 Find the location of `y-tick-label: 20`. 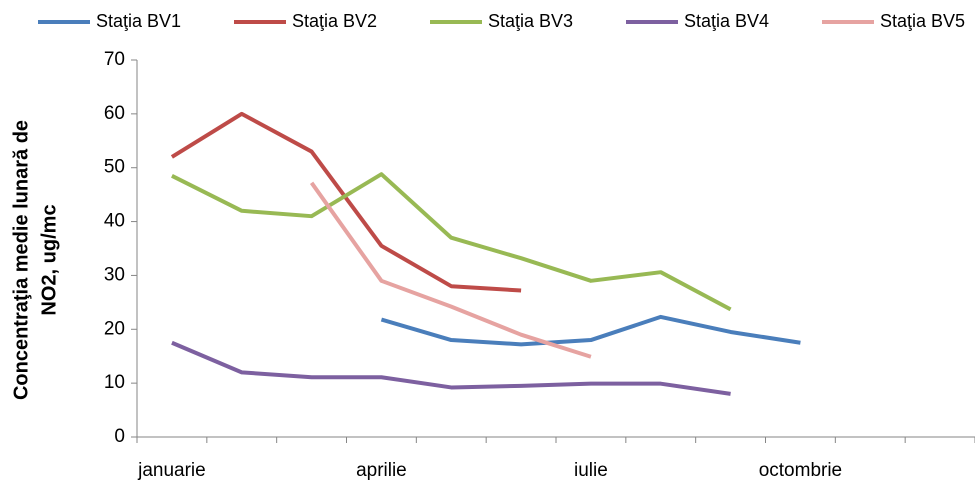

y-tick-label: 20 is located at coordinates (114, 328).